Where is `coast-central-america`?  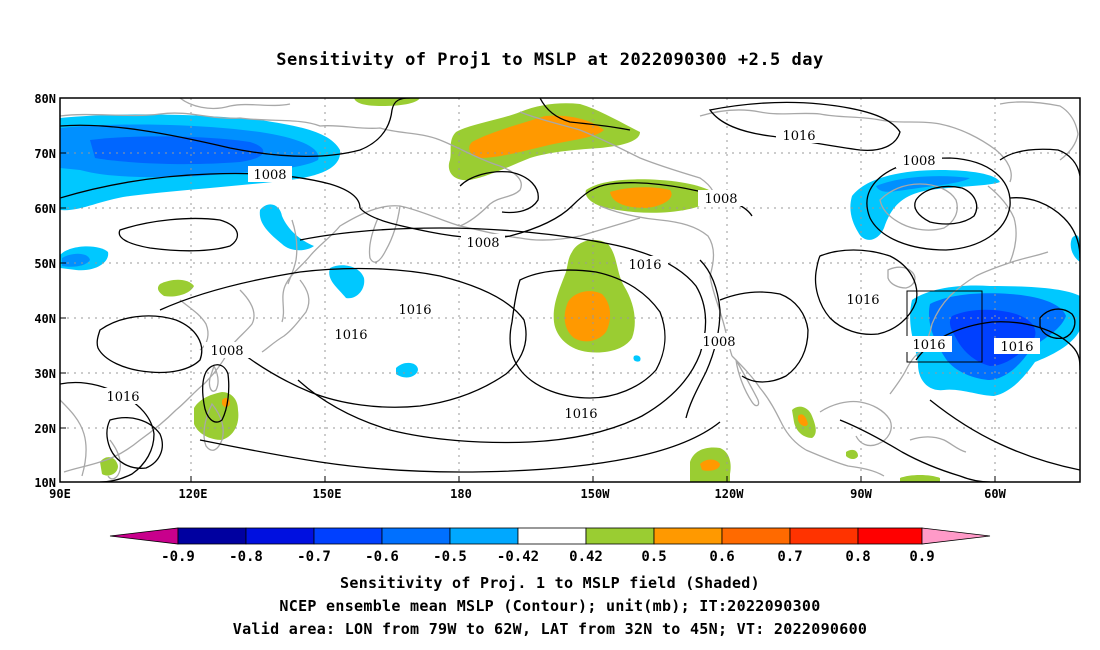
coast-central-america is located at coordinates (845, 463).